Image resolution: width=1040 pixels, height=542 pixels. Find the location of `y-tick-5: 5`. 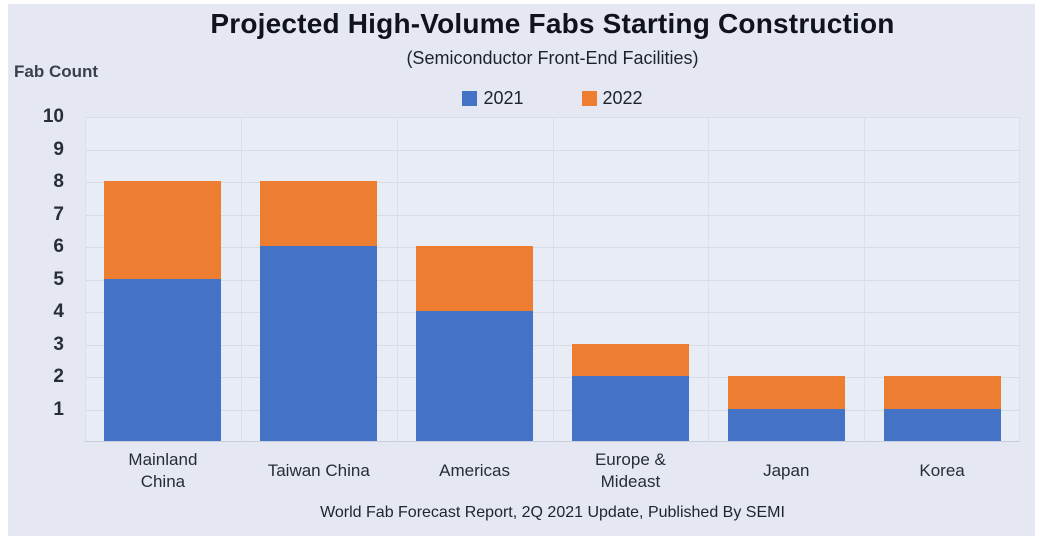

y-tick-5: 5 is located at coordinates (58, 279).